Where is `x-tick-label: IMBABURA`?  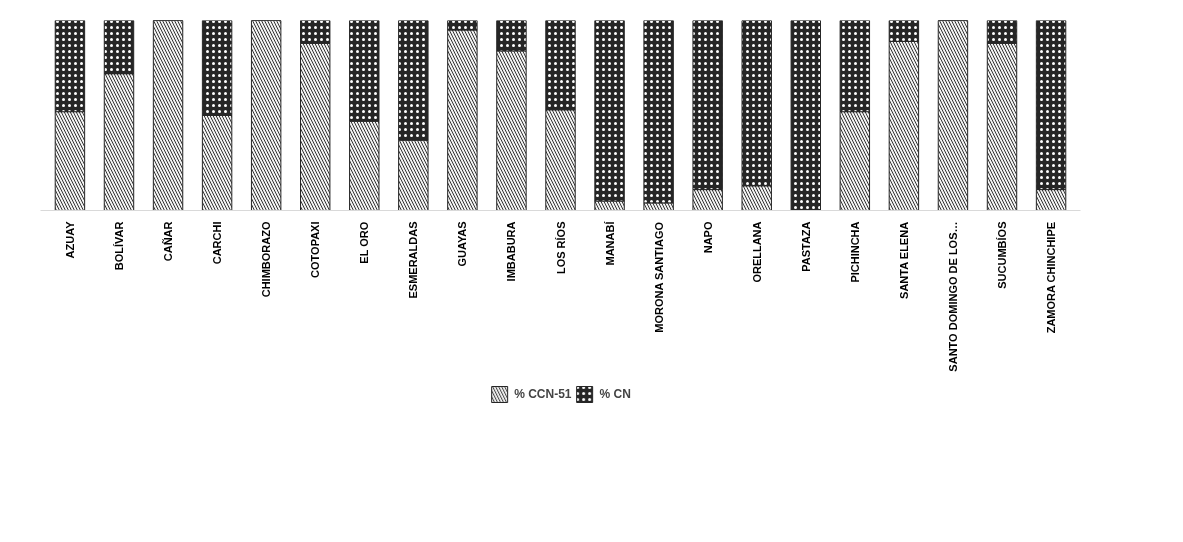
x-tick-label: IMBABURA is located at coordinates (511, 251).